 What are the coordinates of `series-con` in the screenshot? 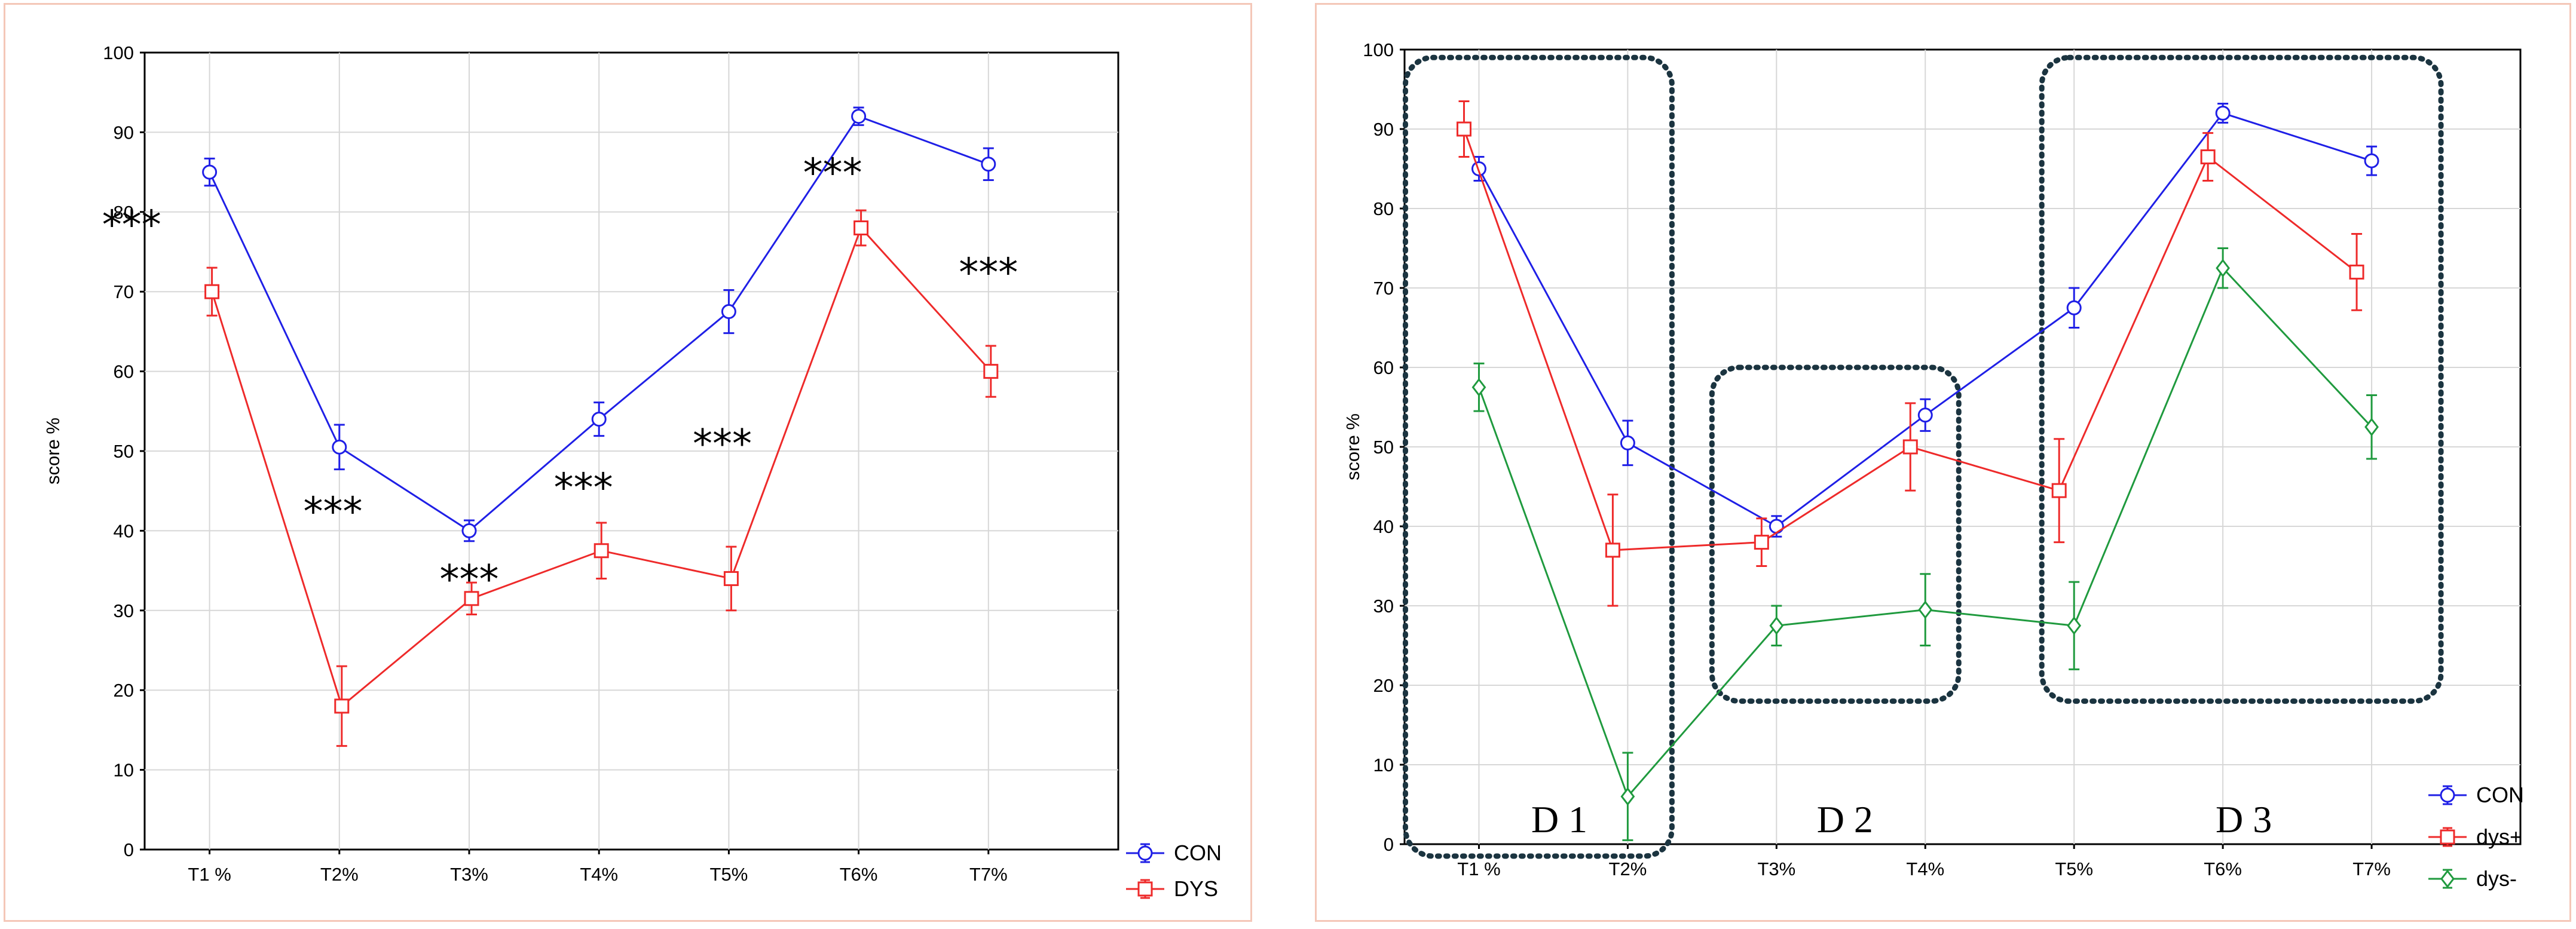 It's located at (599, 324).